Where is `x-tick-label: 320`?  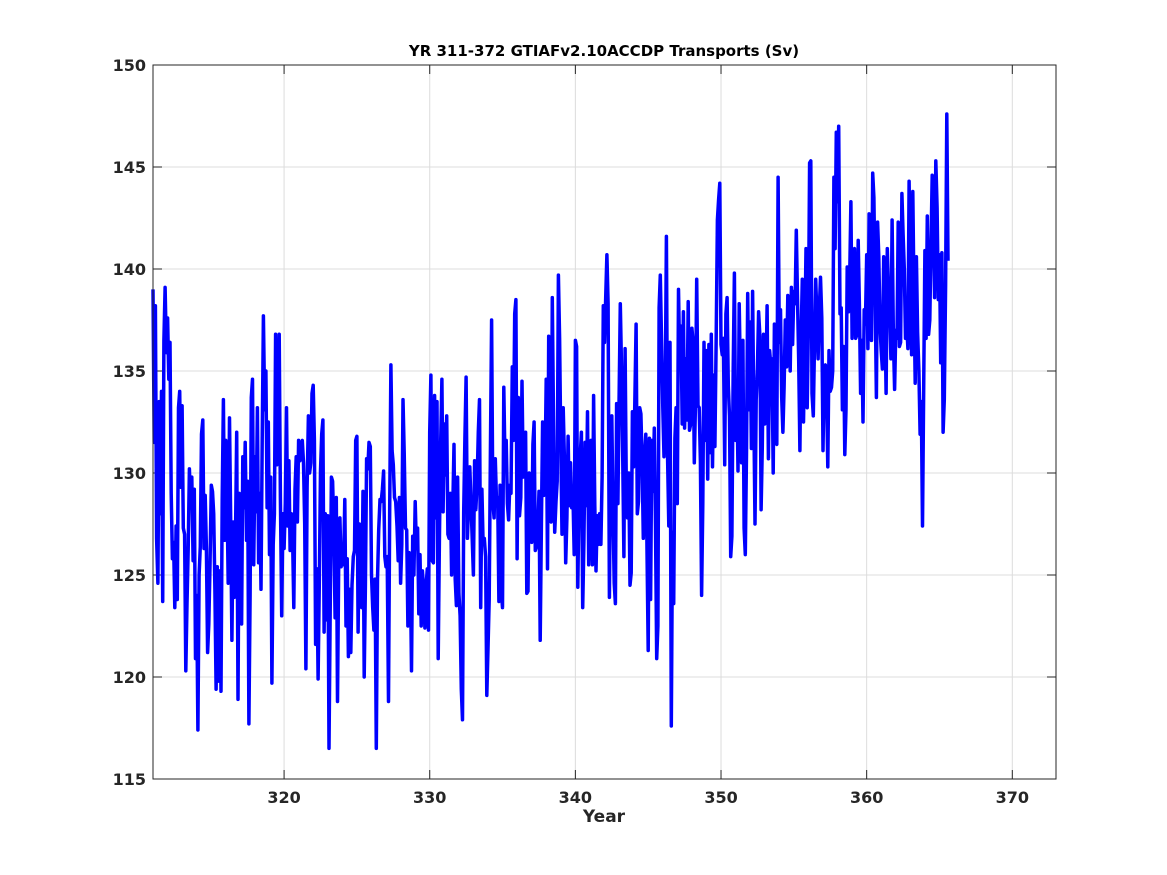 x-tick-label: 320 is located at coordinates (283, 797).